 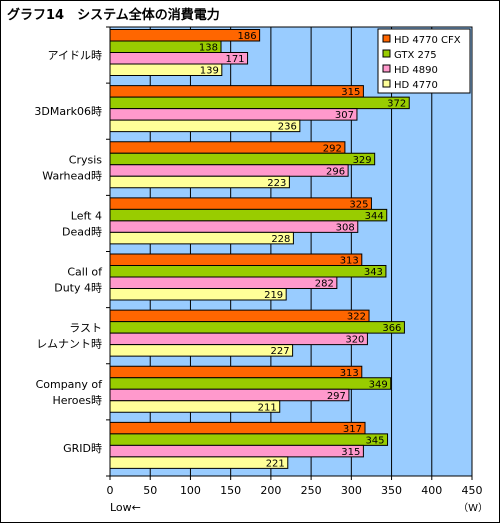 I want to click on data-label: 221, so click(x=275, y=463).